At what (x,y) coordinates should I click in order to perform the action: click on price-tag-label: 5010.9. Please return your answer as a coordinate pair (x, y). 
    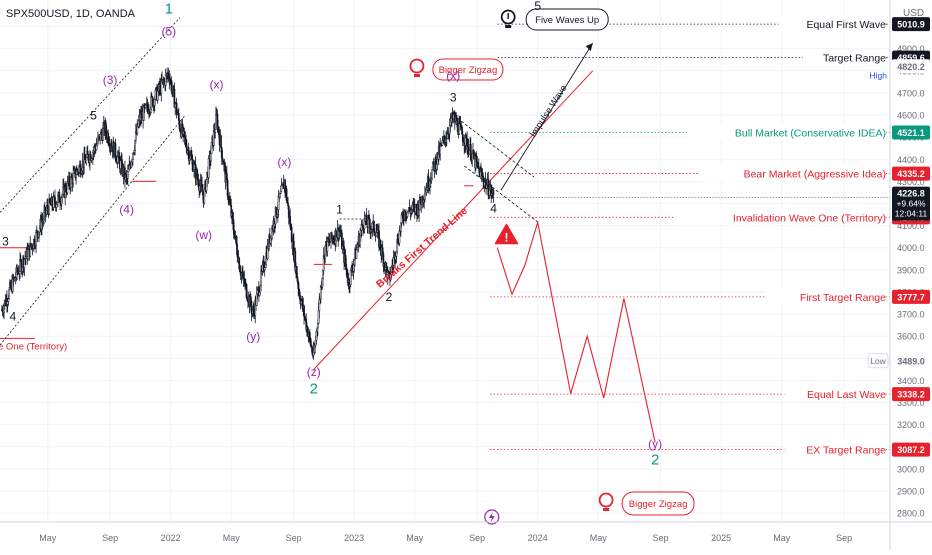
    Looking at the image, I should click on (911, 25).